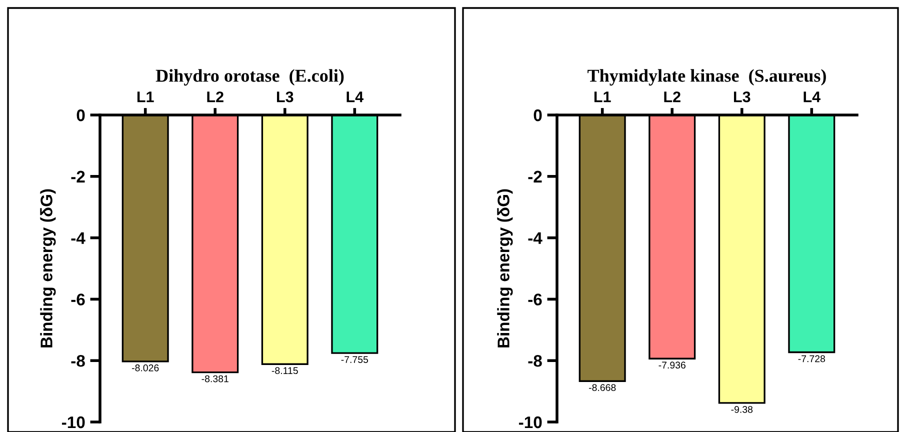 This screenshot has height=432, width=901. I want to click on data-label: -9.38, so click(742, 409).